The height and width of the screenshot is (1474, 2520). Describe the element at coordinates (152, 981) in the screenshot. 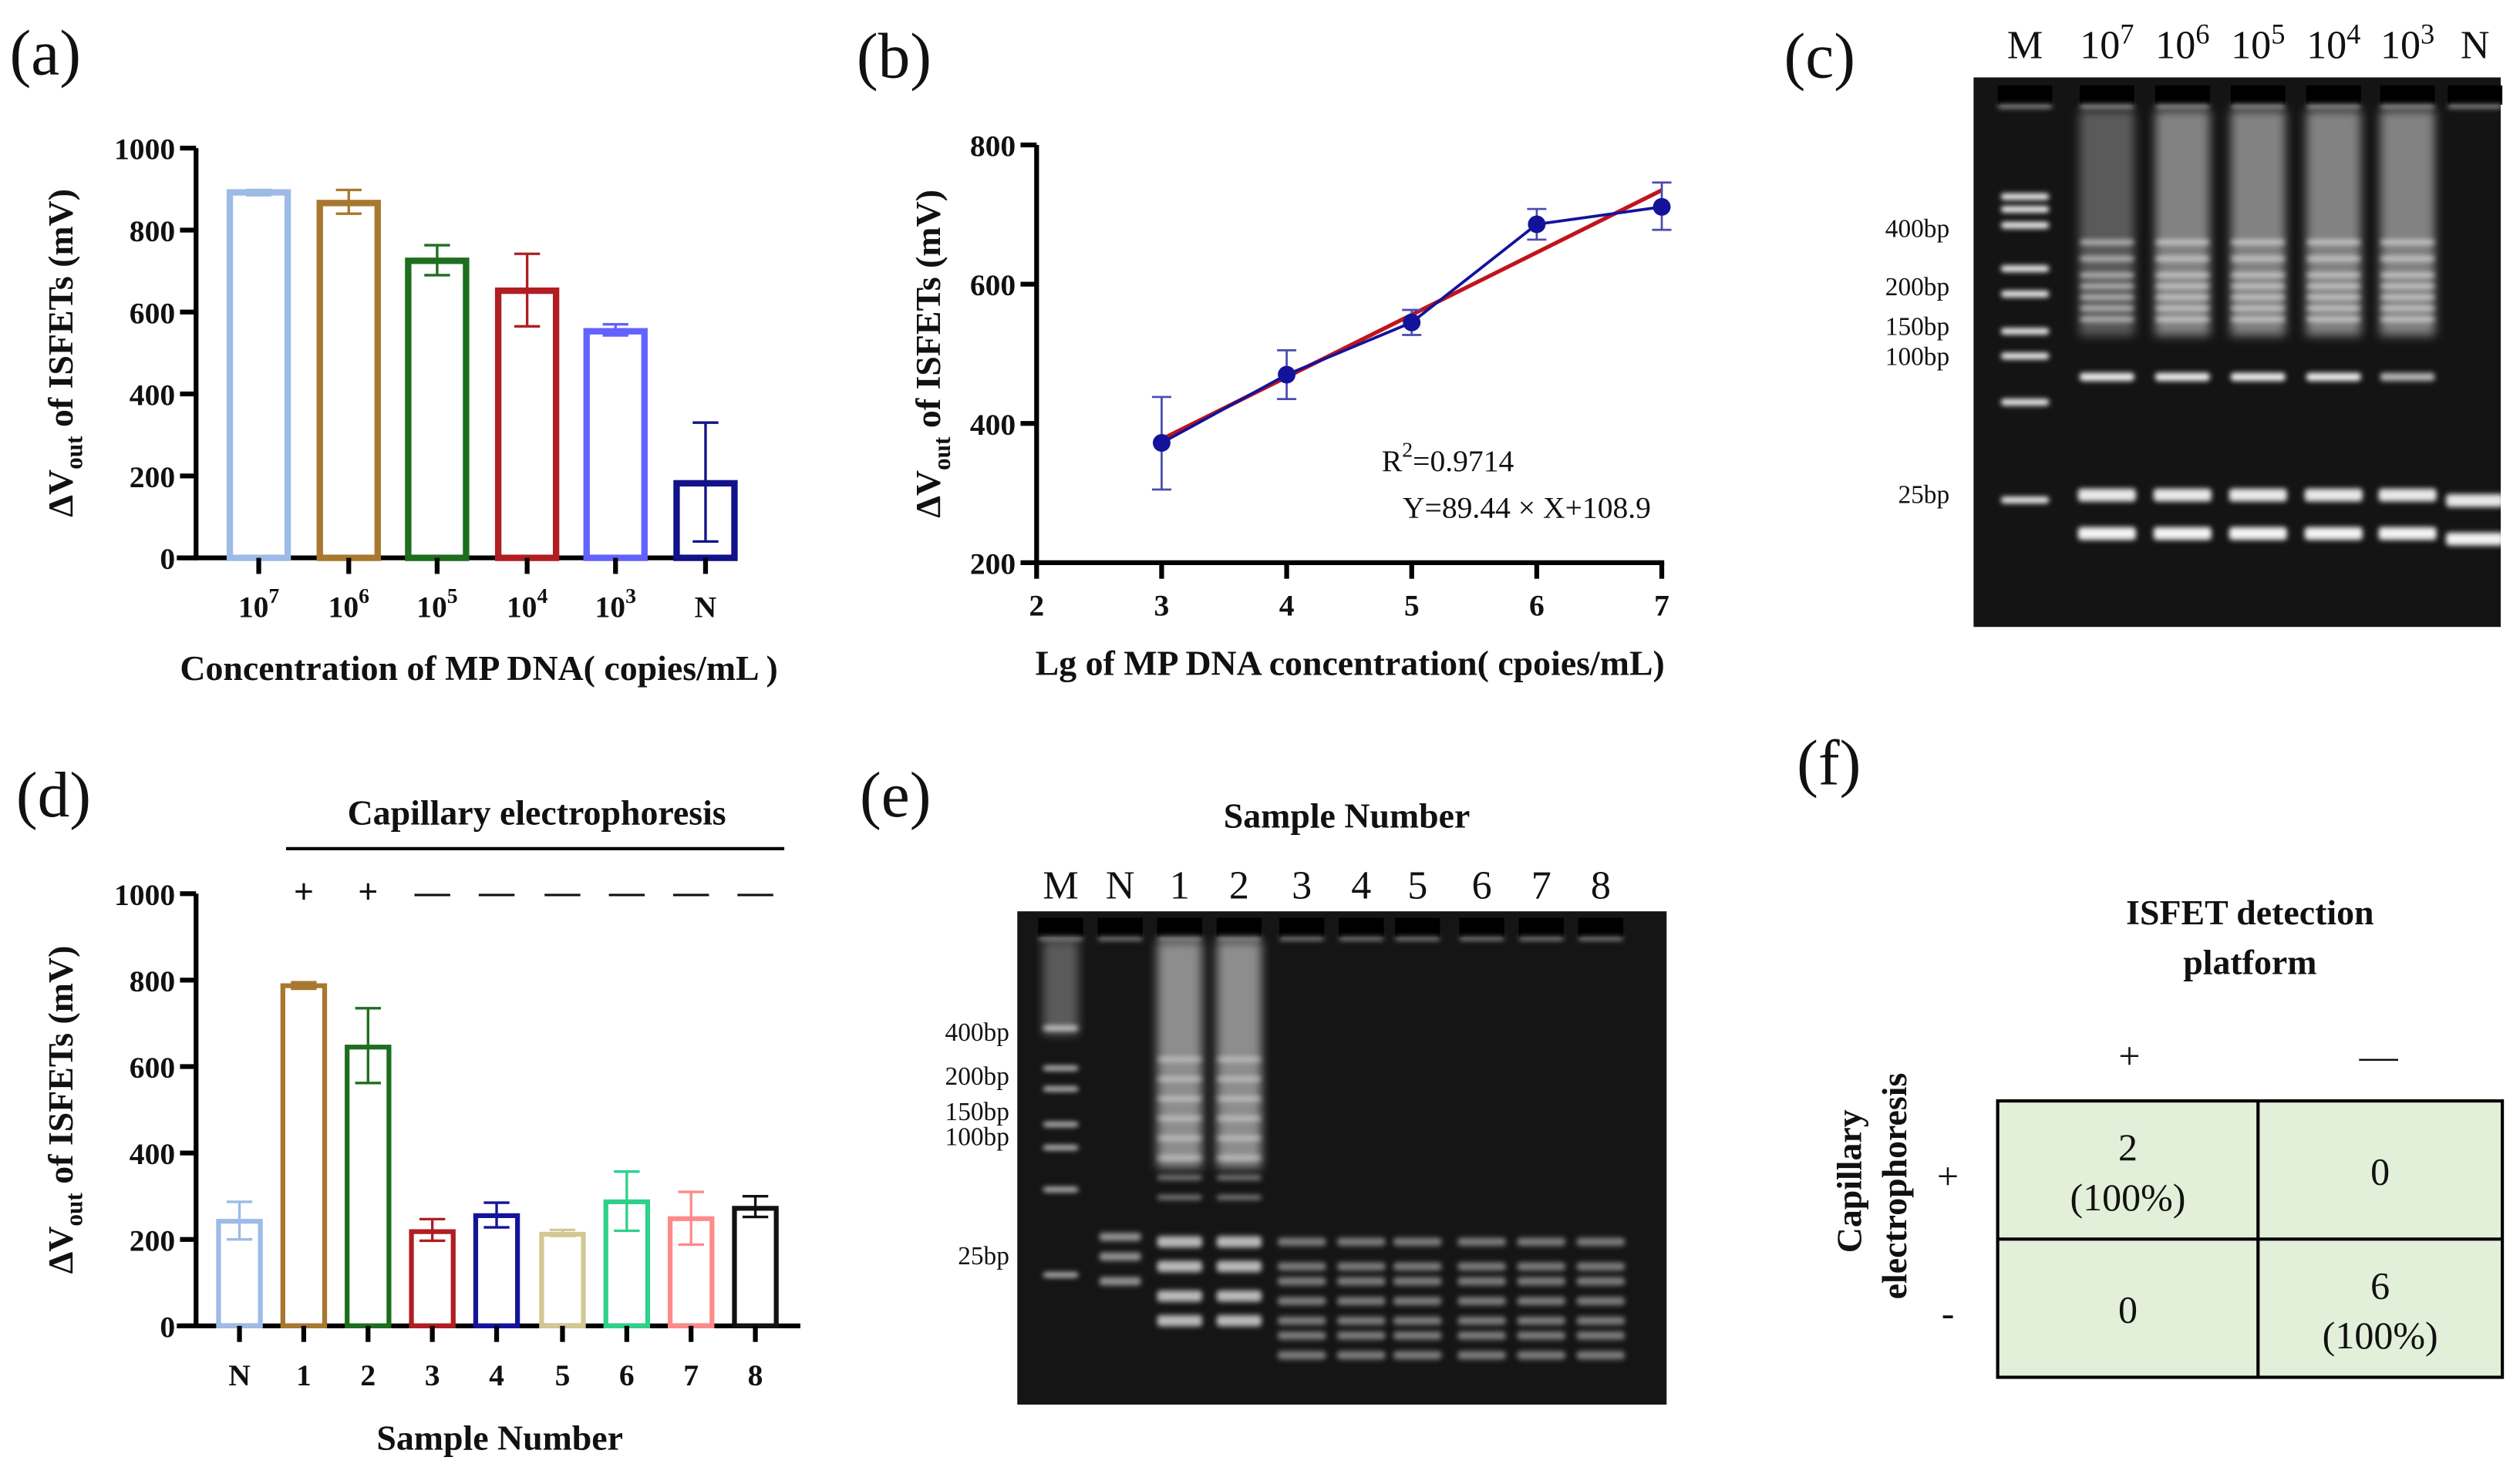

I see `y-tick-label: 800` at that location.